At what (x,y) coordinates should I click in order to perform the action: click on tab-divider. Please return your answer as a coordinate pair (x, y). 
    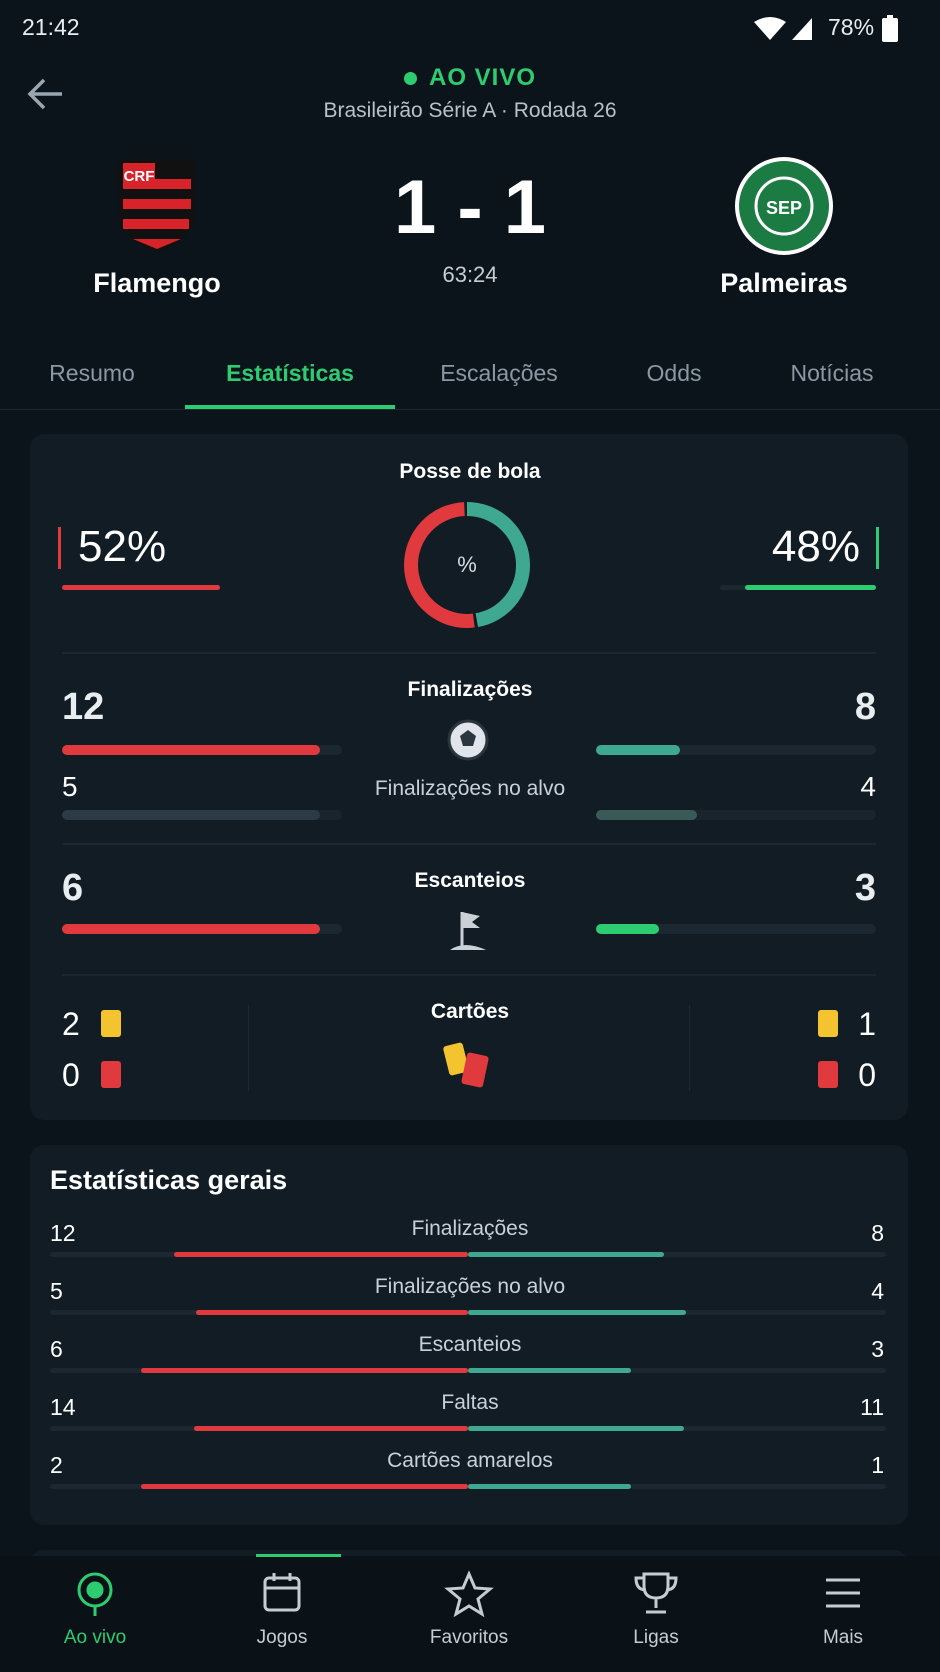
    Looking at the image, I should click on (470, 409).